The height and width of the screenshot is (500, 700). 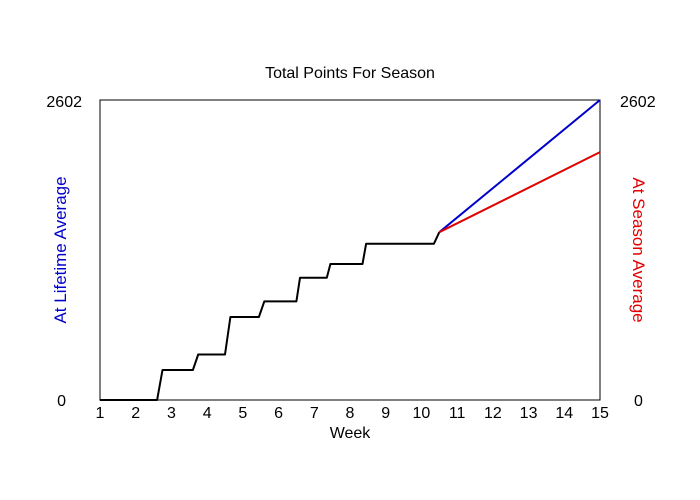 What do you see at coordinates (60, 249) in the screenshot?
I see `y-axis-label-left: At Lifetime Average` at bounding box center [60, 249].